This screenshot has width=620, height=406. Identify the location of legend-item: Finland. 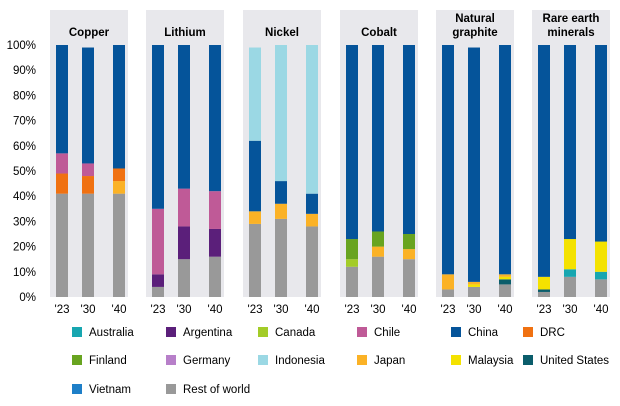
(99, 361).